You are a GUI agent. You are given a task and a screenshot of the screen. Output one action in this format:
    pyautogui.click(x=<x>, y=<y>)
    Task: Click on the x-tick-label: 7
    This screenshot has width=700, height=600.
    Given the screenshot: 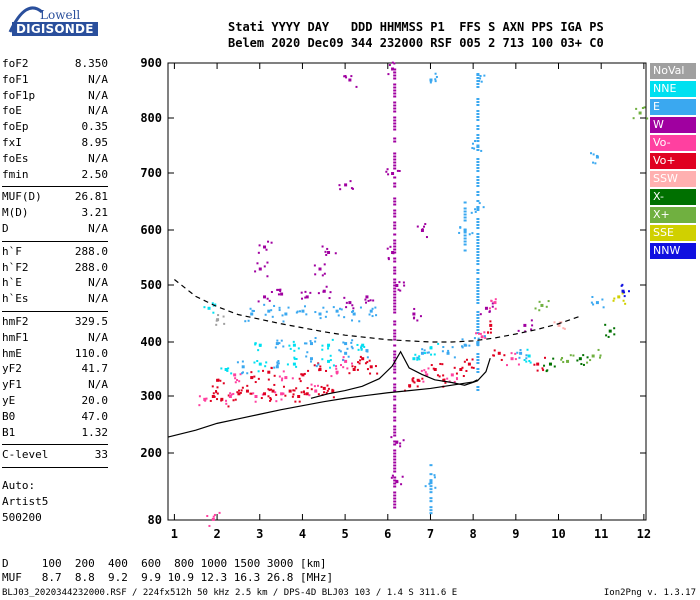 What is the action you would take?
    pyautogui.click(x=430, y=534)
    